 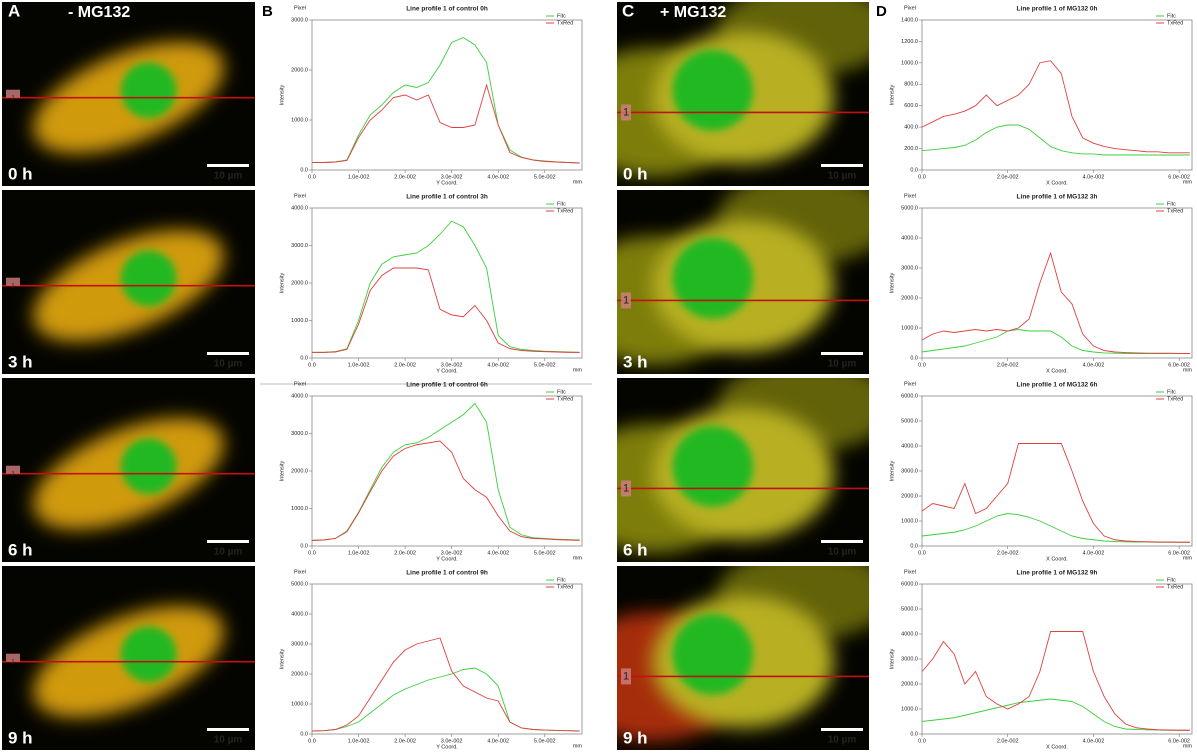 I want to click on y-tick-label: 1200.0, so click(x=909, y=42).